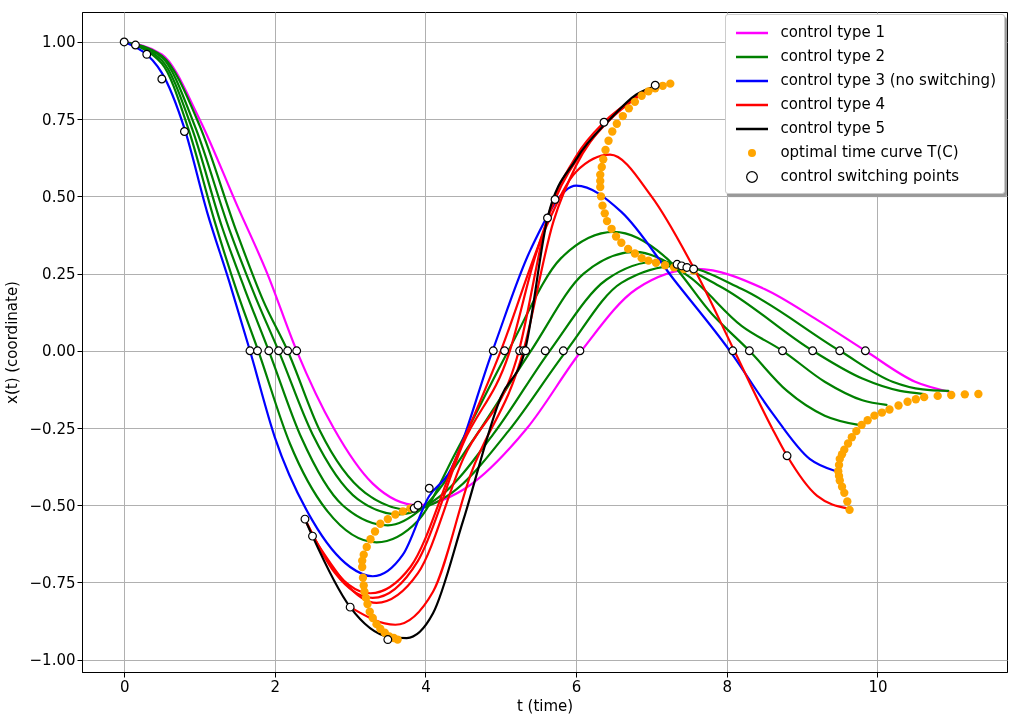  Describe the element at coordinates (832, 32) in the screenshot. I see `legend-label: control type 1` at that location.